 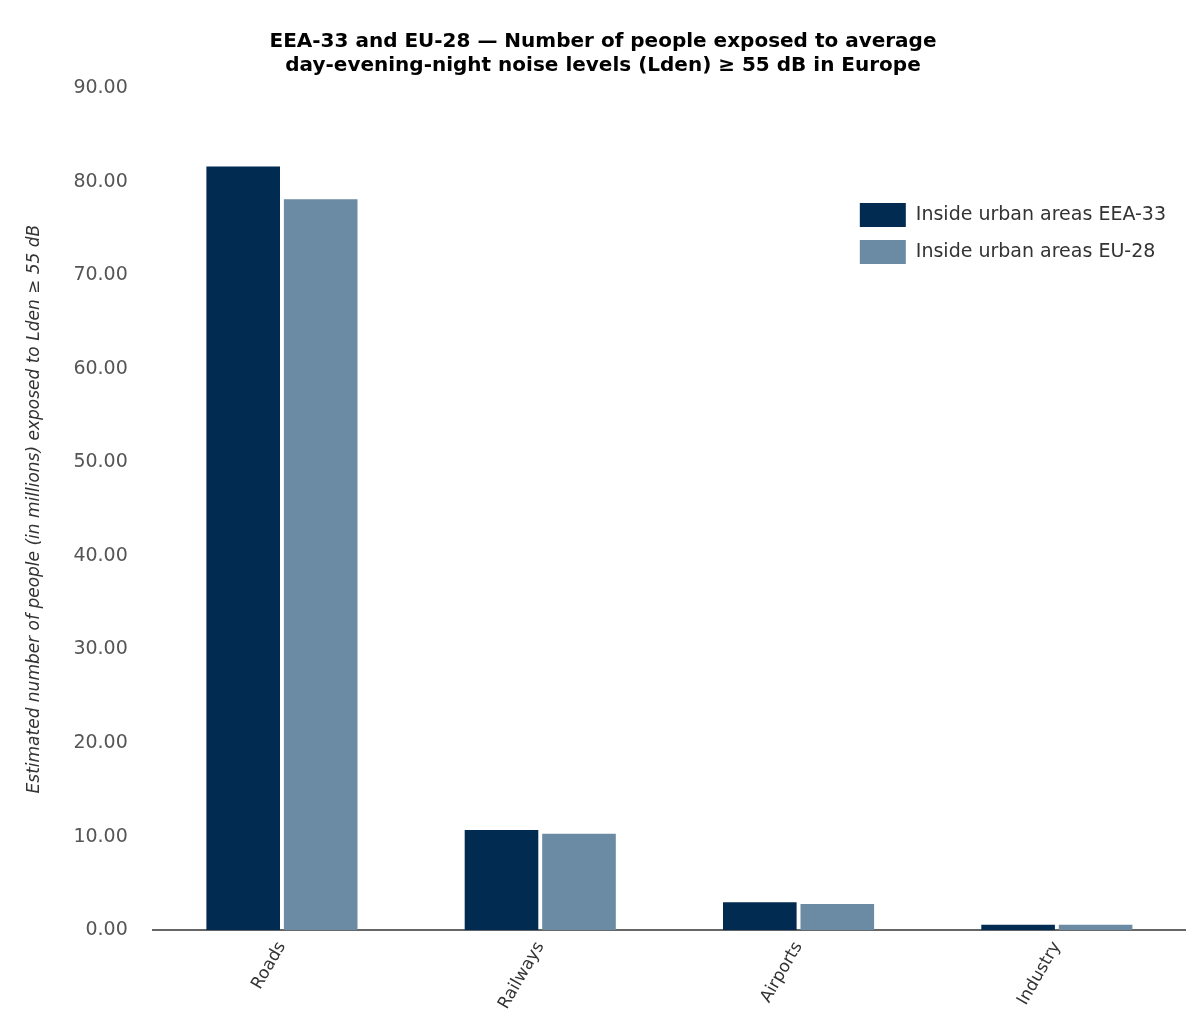 What do you see at coordinates (100, 553) in the screenshot?
I see `y-tick-label: 40.00` at bounding box center [100, 553].